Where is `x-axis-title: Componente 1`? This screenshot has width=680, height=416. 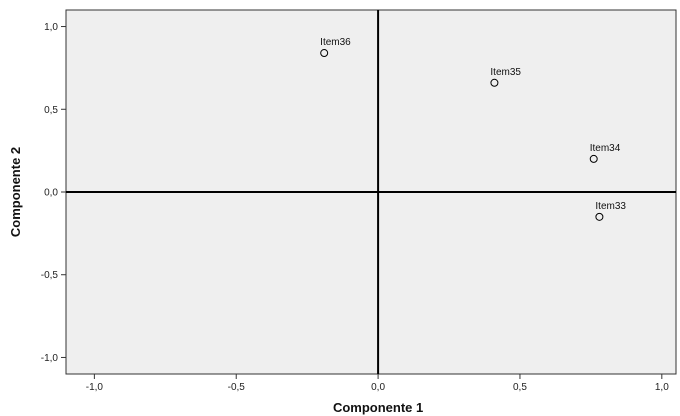
x-axis-title: Componente 1 is located at coordinates (378, 407).